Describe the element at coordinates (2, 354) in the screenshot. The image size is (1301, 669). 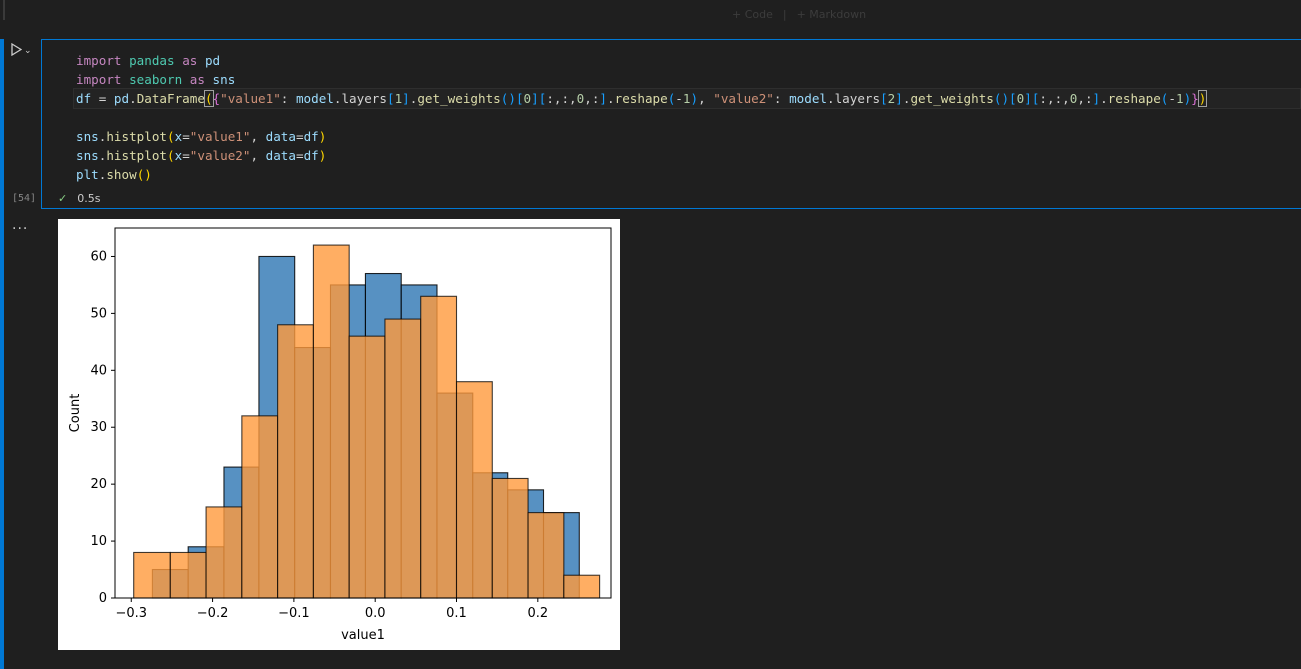
I see `cell-focus-indicator` at that location.